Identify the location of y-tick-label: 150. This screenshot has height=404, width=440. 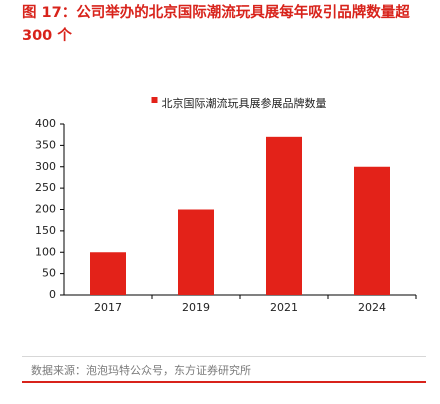
(45, 230).